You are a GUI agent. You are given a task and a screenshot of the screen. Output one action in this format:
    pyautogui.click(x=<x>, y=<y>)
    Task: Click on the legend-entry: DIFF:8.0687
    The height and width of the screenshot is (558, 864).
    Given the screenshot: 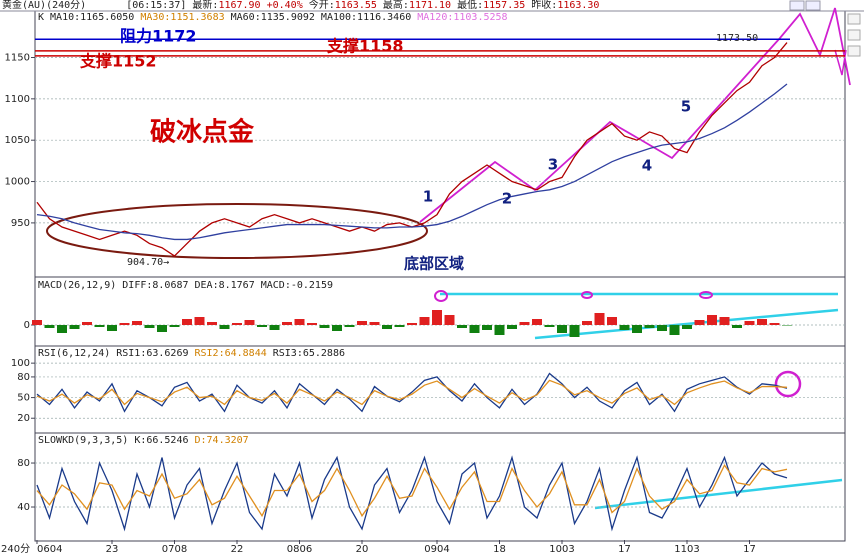 What is the action you would take?
    pyautogui.click(x=155, y=285)
    